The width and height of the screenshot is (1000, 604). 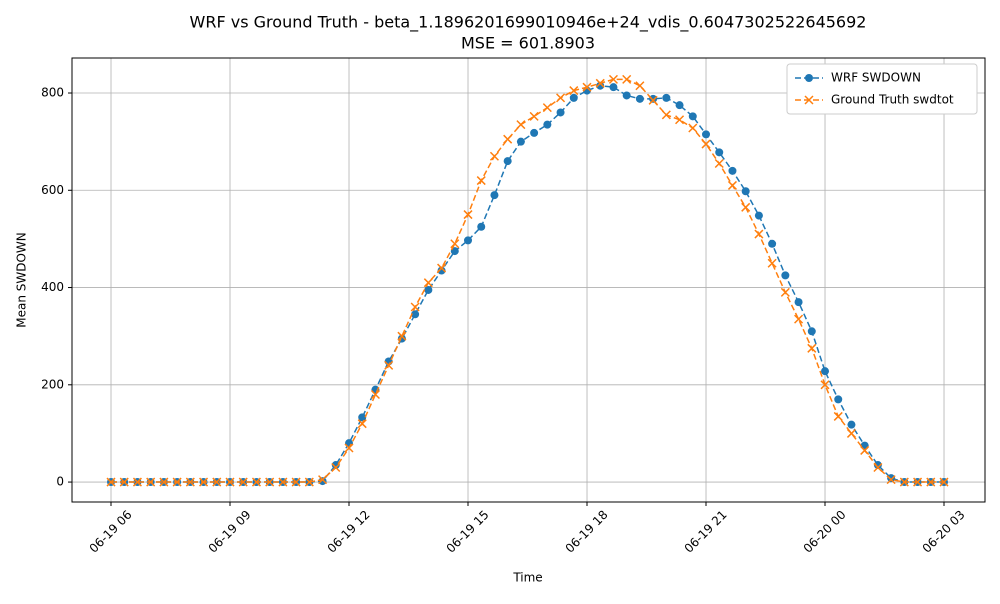 I want to click on chart-subtitle: MSE = 601.8903, so click(x=528, y=43).